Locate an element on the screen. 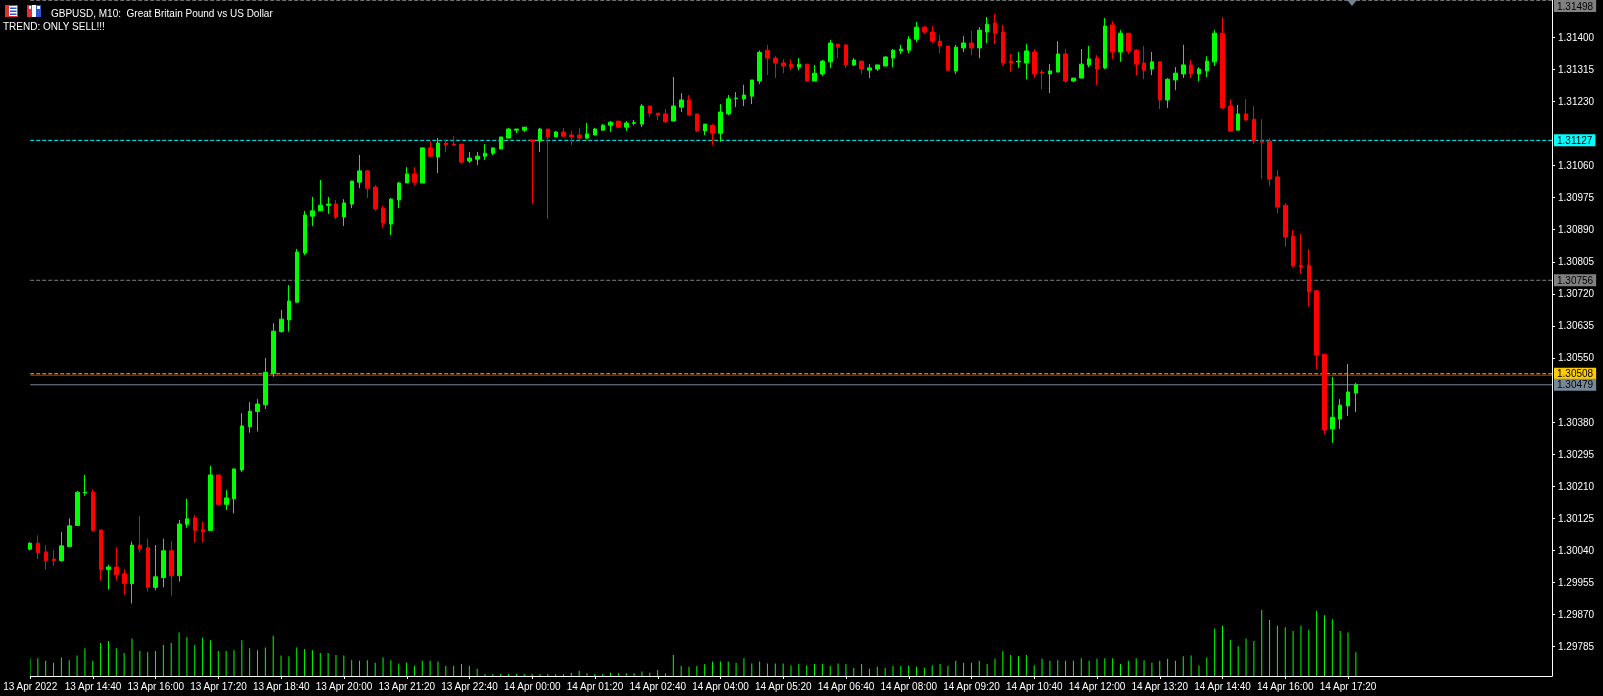 Image resolution: width=1603 pixels, height=696 pixels. x-tick-label: 13 Apr 22:40 is located at coordinates (470, 686).